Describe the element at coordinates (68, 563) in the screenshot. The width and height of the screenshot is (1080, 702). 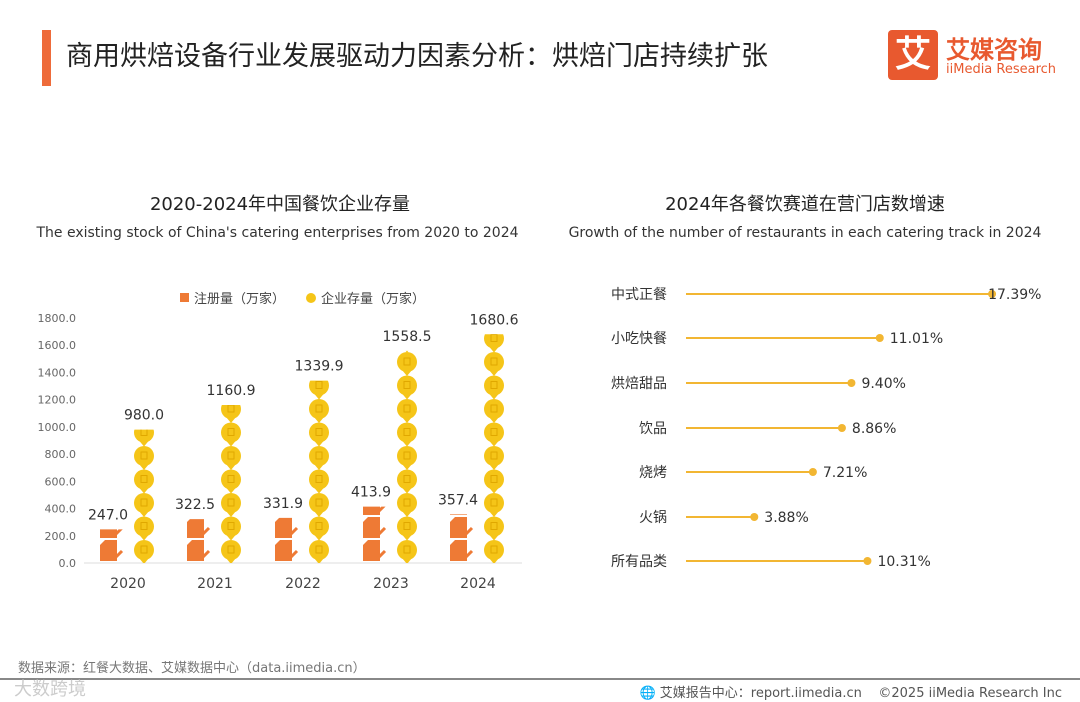
I see `y-tick-label: 0.0` at that location.